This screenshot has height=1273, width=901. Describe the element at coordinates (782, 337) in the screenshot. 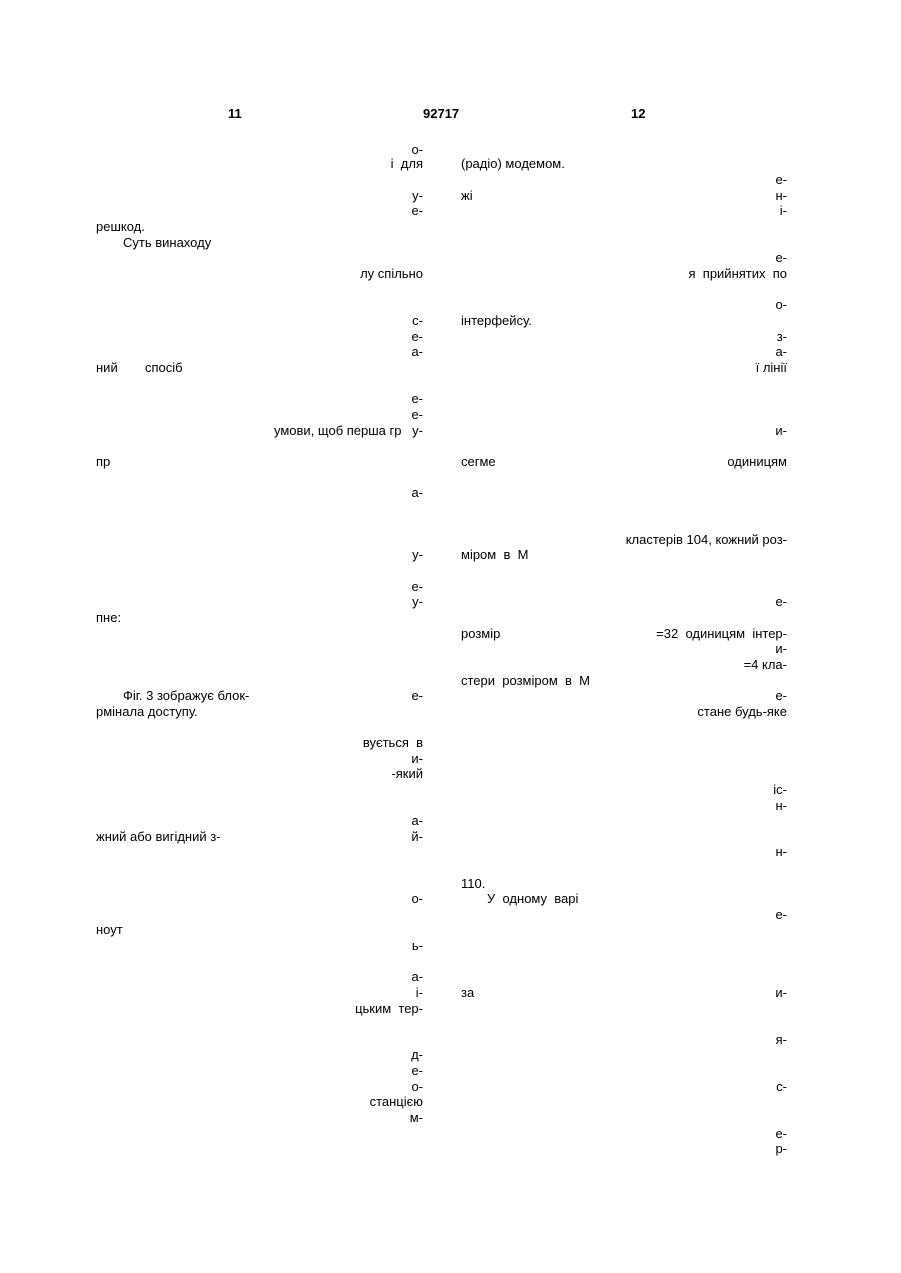

I see `text-fragment: з-` at that location.